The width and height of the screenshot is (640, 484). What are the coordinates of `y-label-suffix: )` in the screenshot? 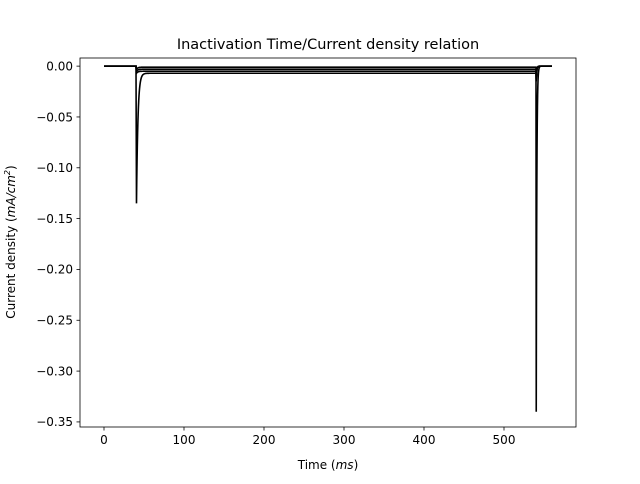 It's located at (11, 167).